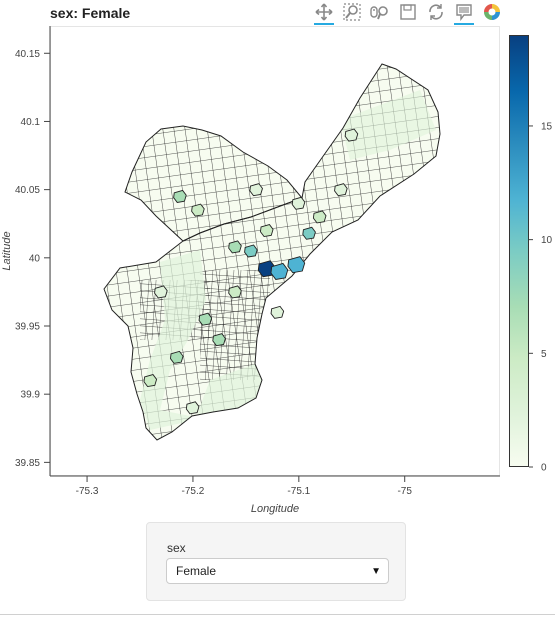 The height and width of the screenshot is (617, 555). I want to click on pan-icon, so click(324, 12).